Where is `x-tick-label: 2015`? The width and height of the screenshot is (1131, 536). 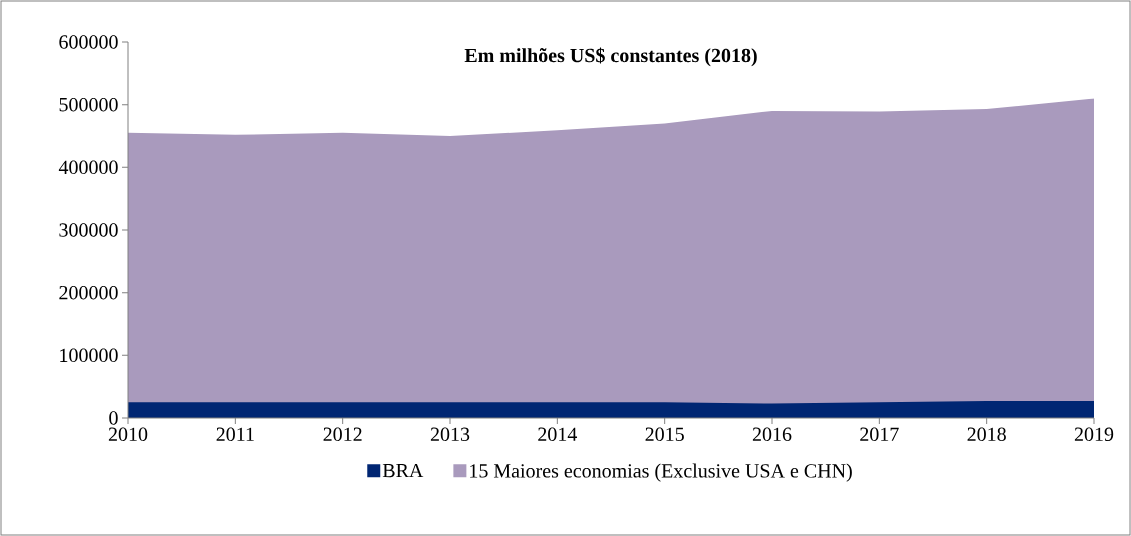
x-tick-label: 2015 is located at coordinates (664, 434).